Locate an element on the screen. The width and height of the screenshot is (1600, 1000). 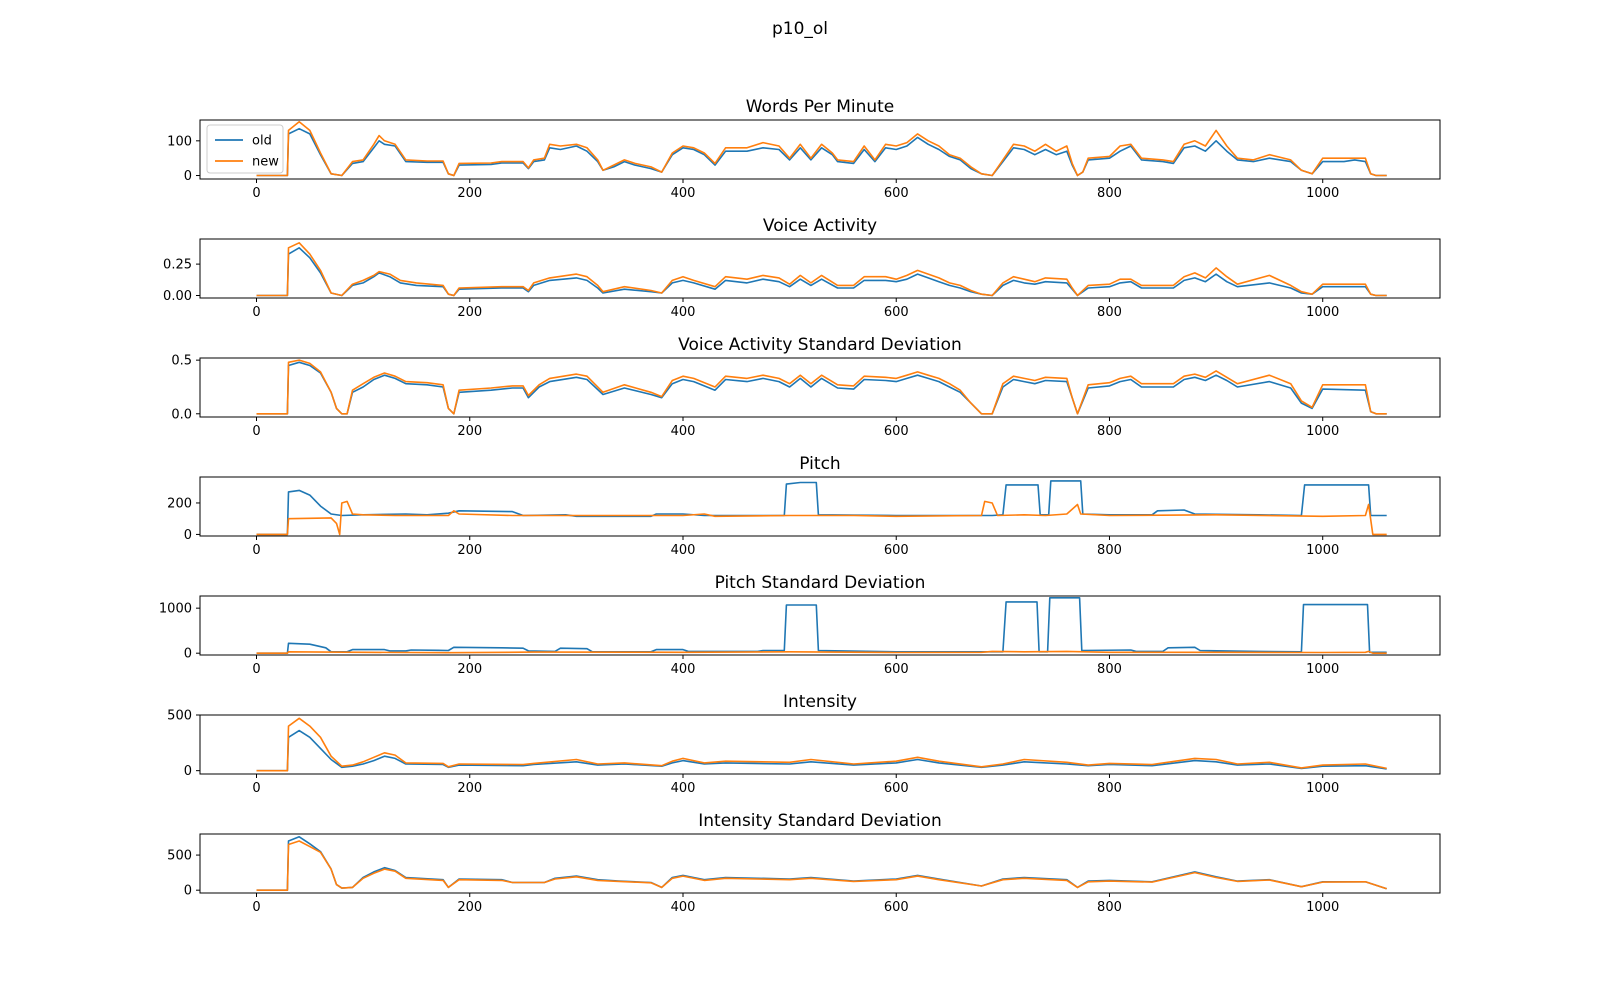
y-tick-label: 200 is located at coordinates (179, 503).